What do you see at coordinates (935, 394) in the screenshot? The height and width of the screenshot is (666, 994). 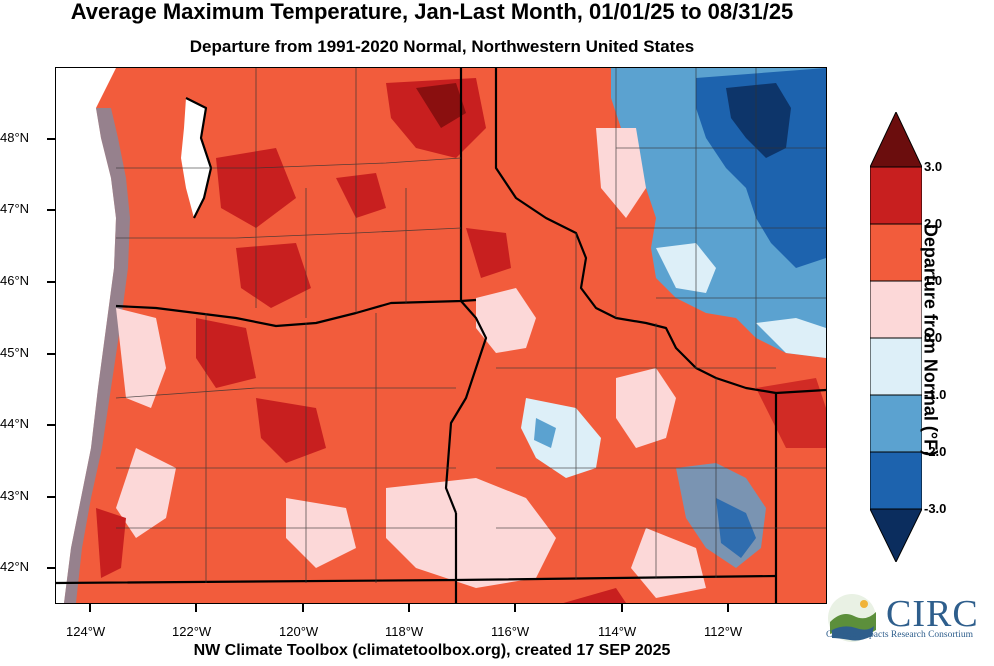 I see `legend-tick-neg1: -1.0` at bounding box center [935, 394].